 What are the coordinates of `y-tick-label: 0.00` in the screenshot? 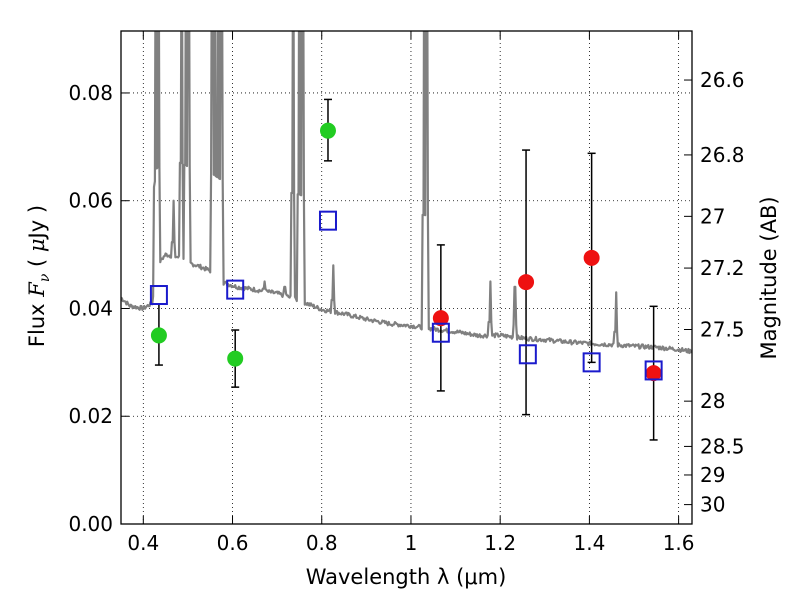 It's located at (90, 524).